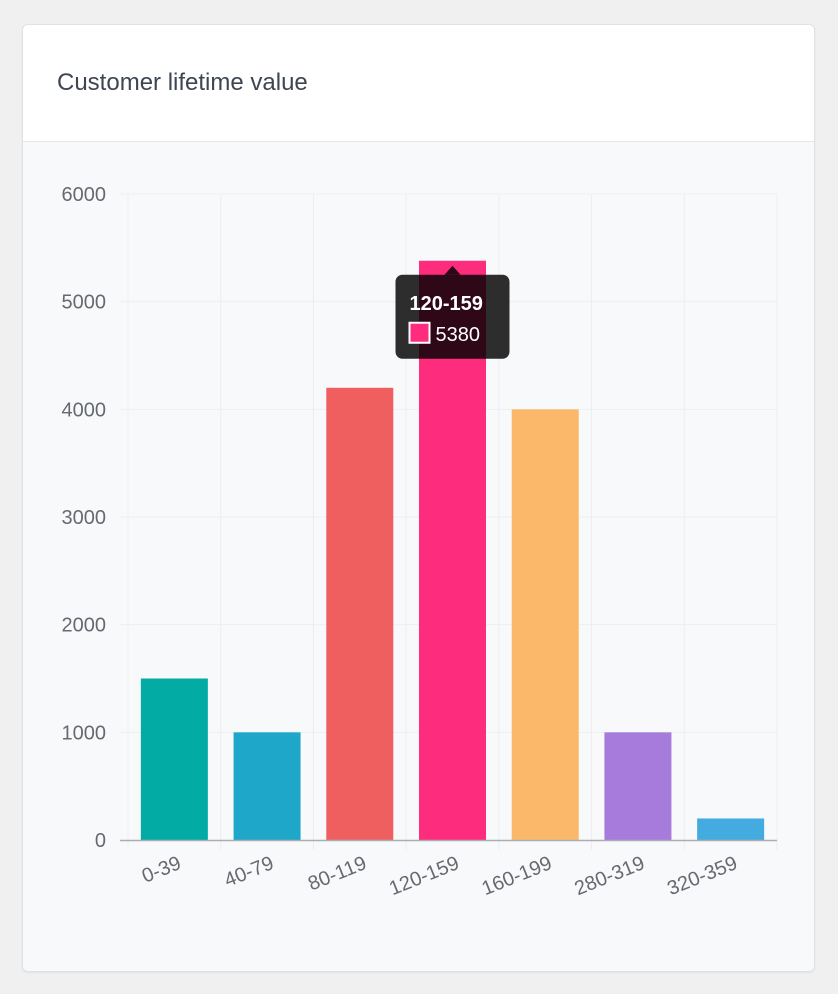 The image size is (838, 994). Describe the element at coordinates (424, 876) in the screenshot. I see `x-tick-label: 120-159` at that location.